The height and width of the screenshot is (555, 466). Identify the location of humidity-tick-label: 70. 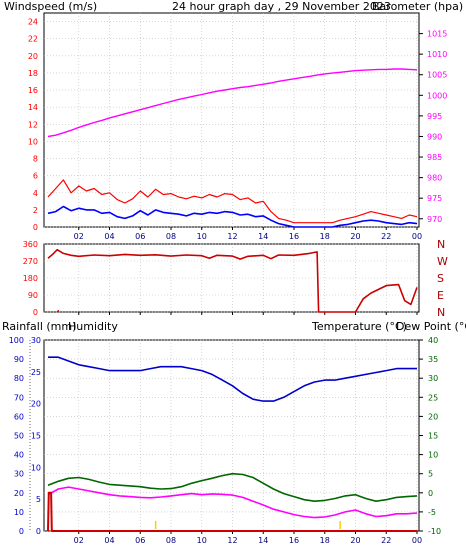
(19, 397).